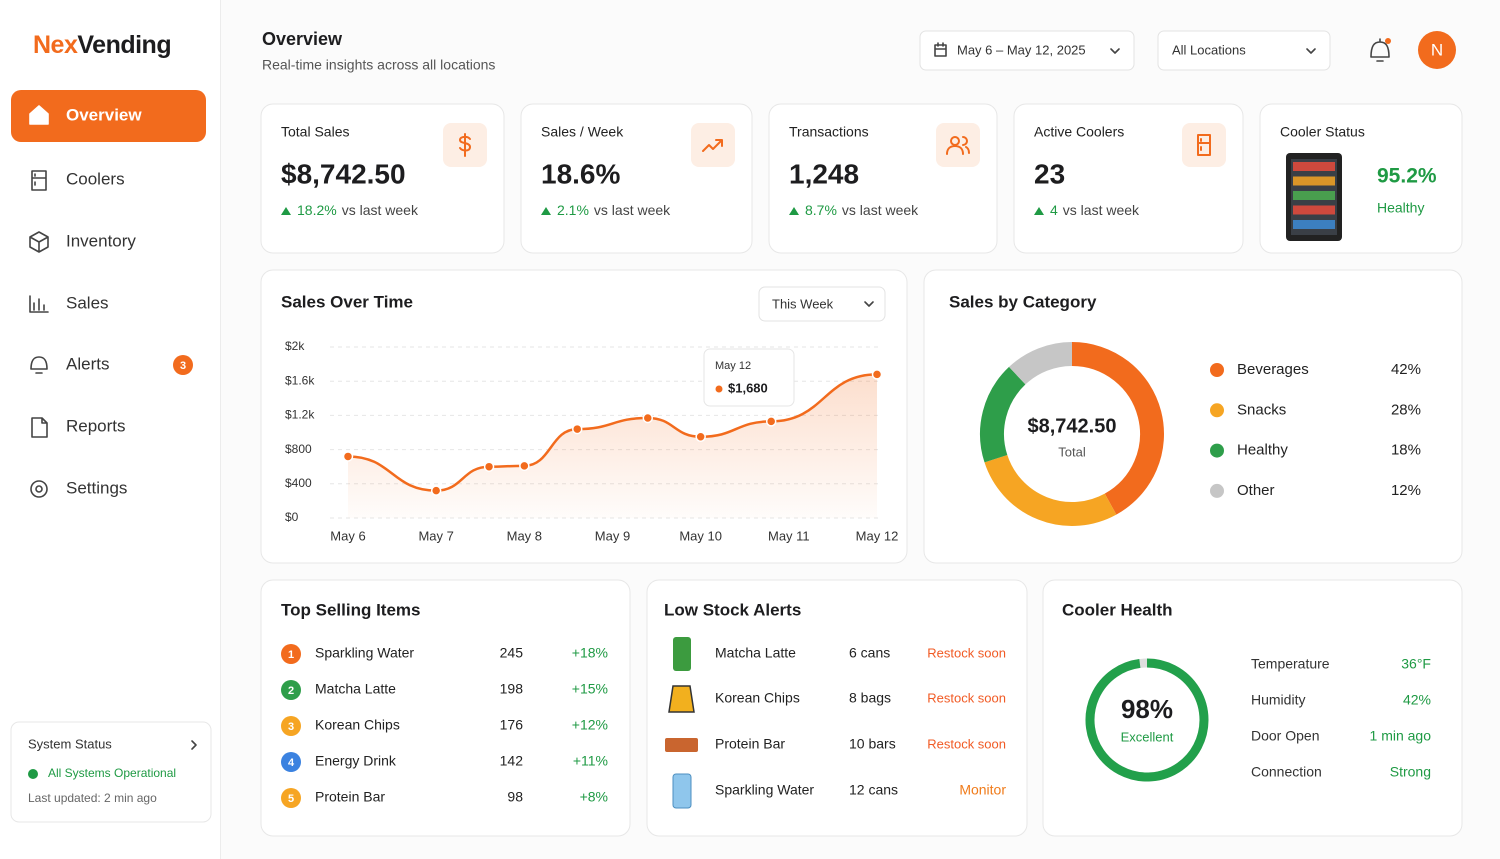 This screenshot has width=1500, height=859. What do you see at coordinates (96, 425) in the screenshot?
I see `nav-label: Reports` at bounding box center [96, 425].